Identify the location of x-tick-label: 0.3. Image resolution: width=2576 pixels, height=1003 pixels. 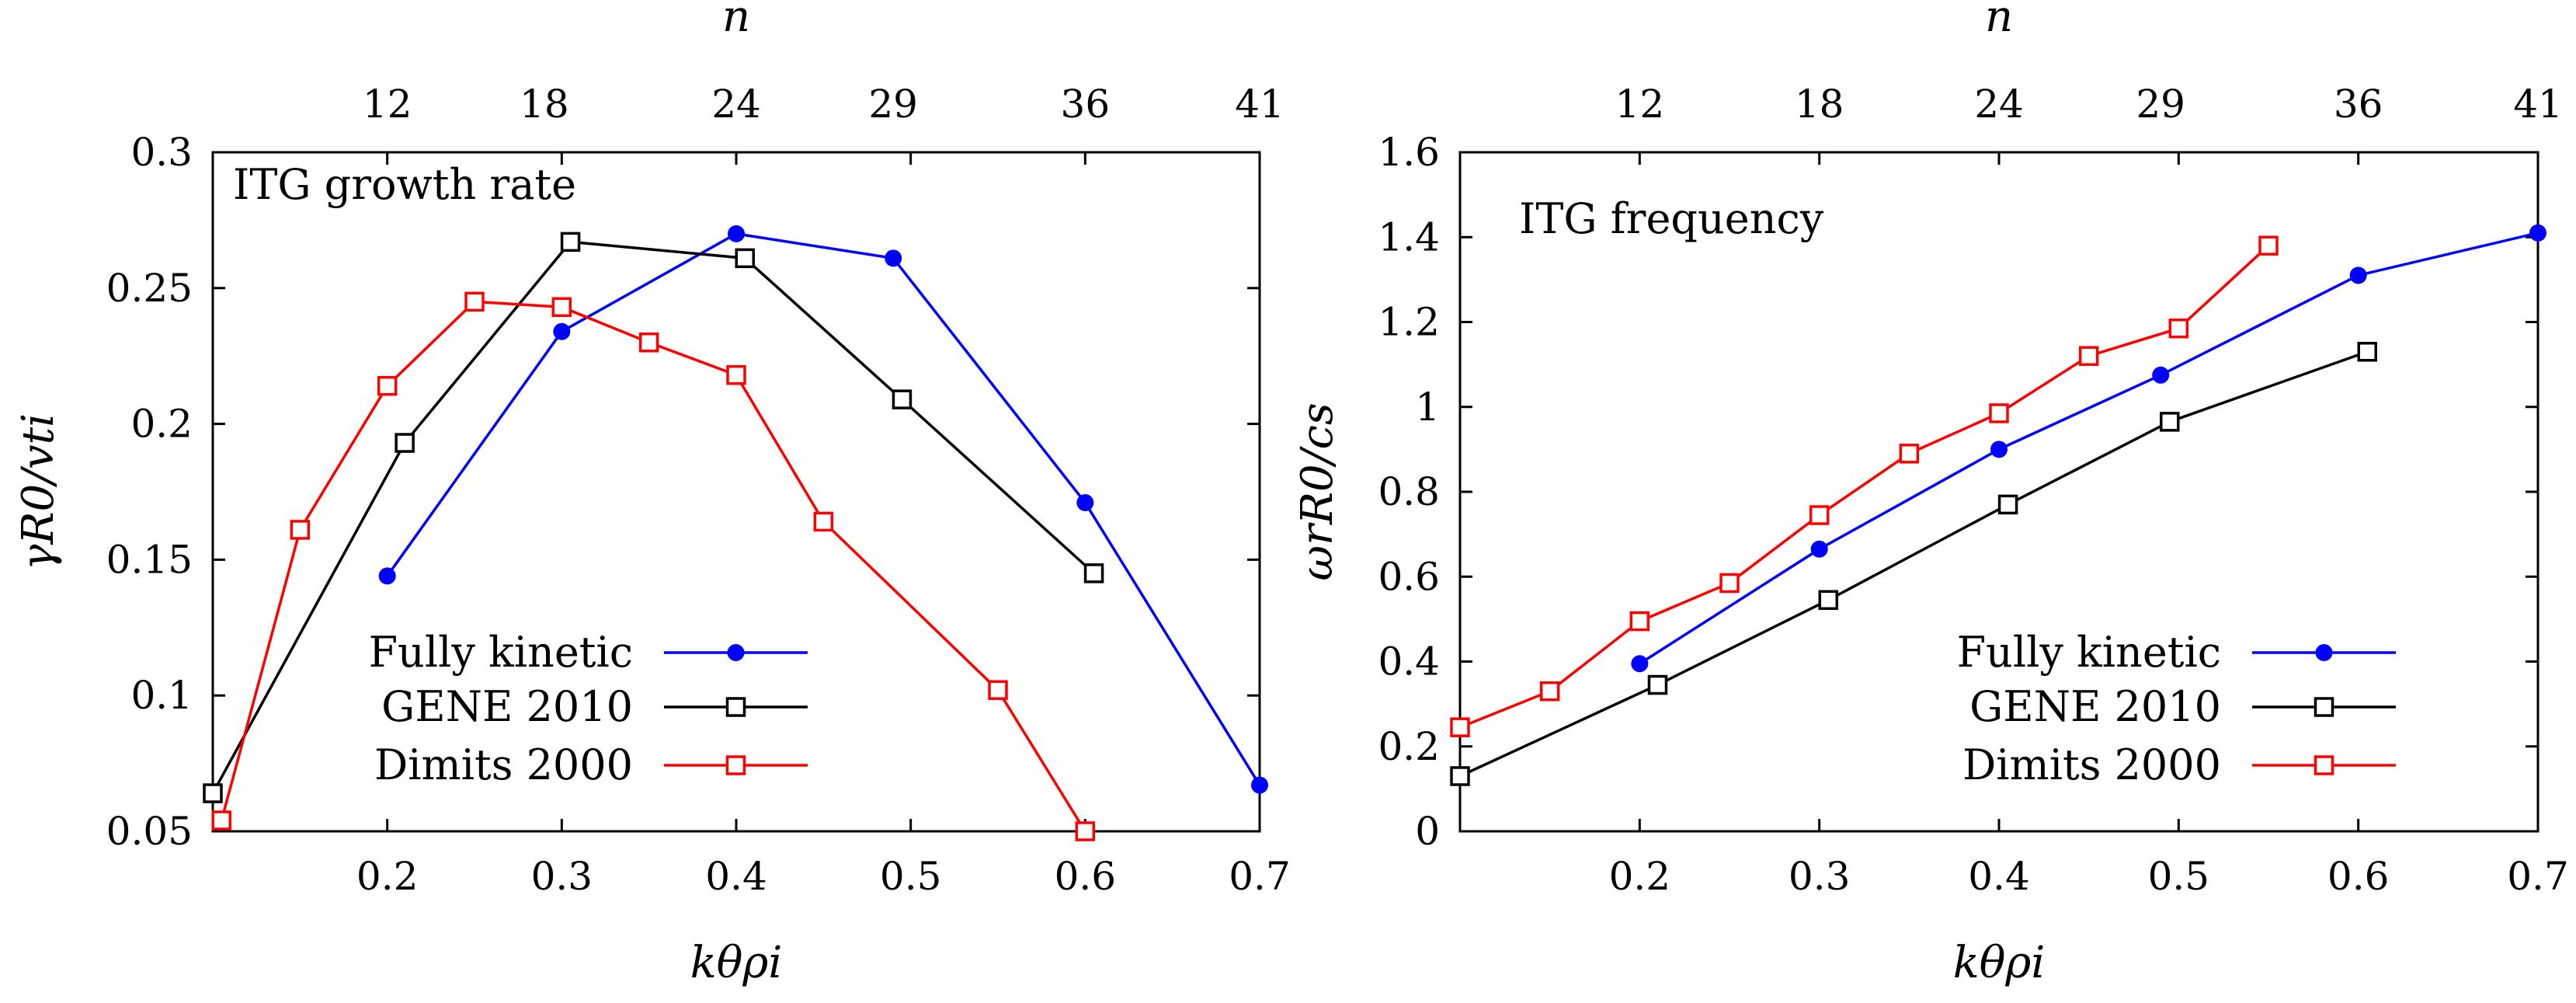
(1820, 877).